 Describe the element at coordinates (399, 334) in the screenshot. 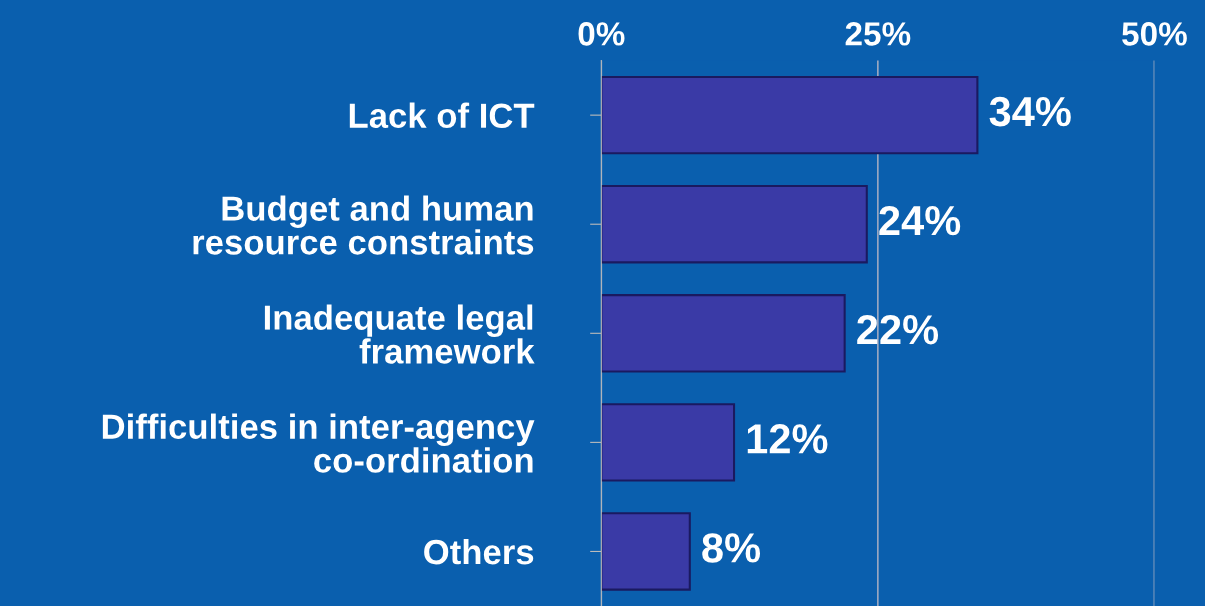

I see `y-tick-label: Inadequate legal framework` at that location.